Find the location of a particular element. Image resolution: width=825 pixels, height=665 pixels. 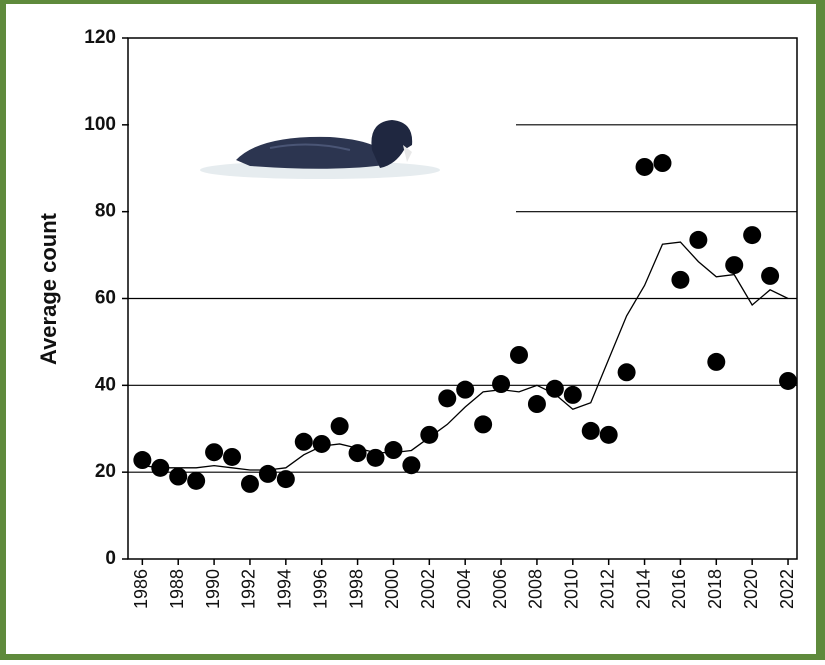

x-tick-label: 2004 is located at coordinates (464, 589).